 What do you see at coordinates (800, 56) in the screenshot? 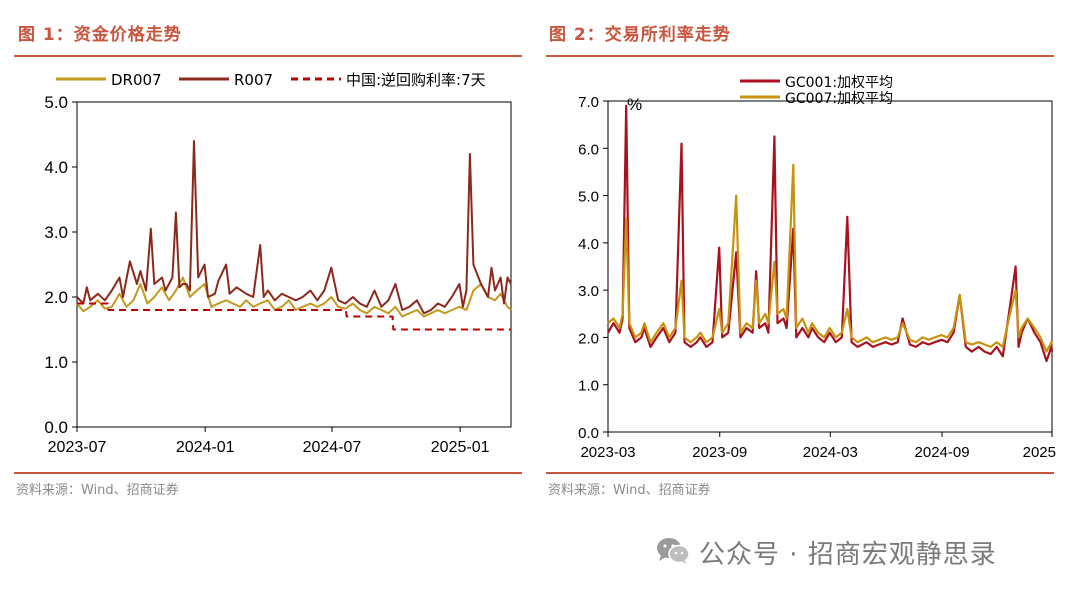
I see `figure2-top-rule` at bounding box center [800, 56].